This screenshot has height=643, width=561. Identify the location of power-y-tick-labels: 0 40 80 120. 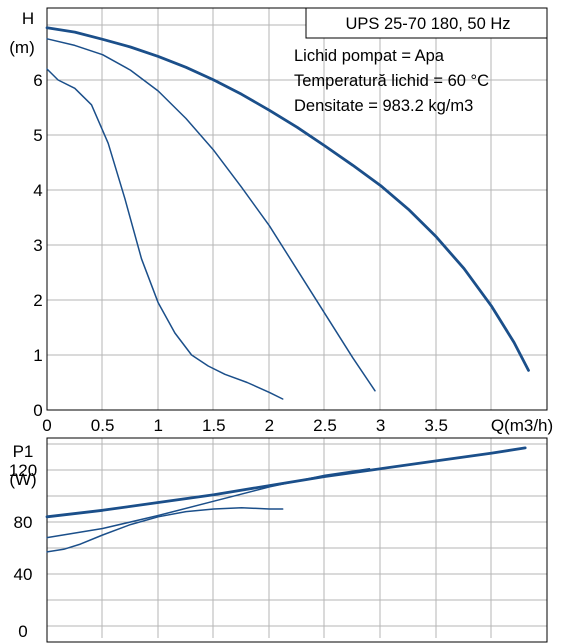
(23, 551).